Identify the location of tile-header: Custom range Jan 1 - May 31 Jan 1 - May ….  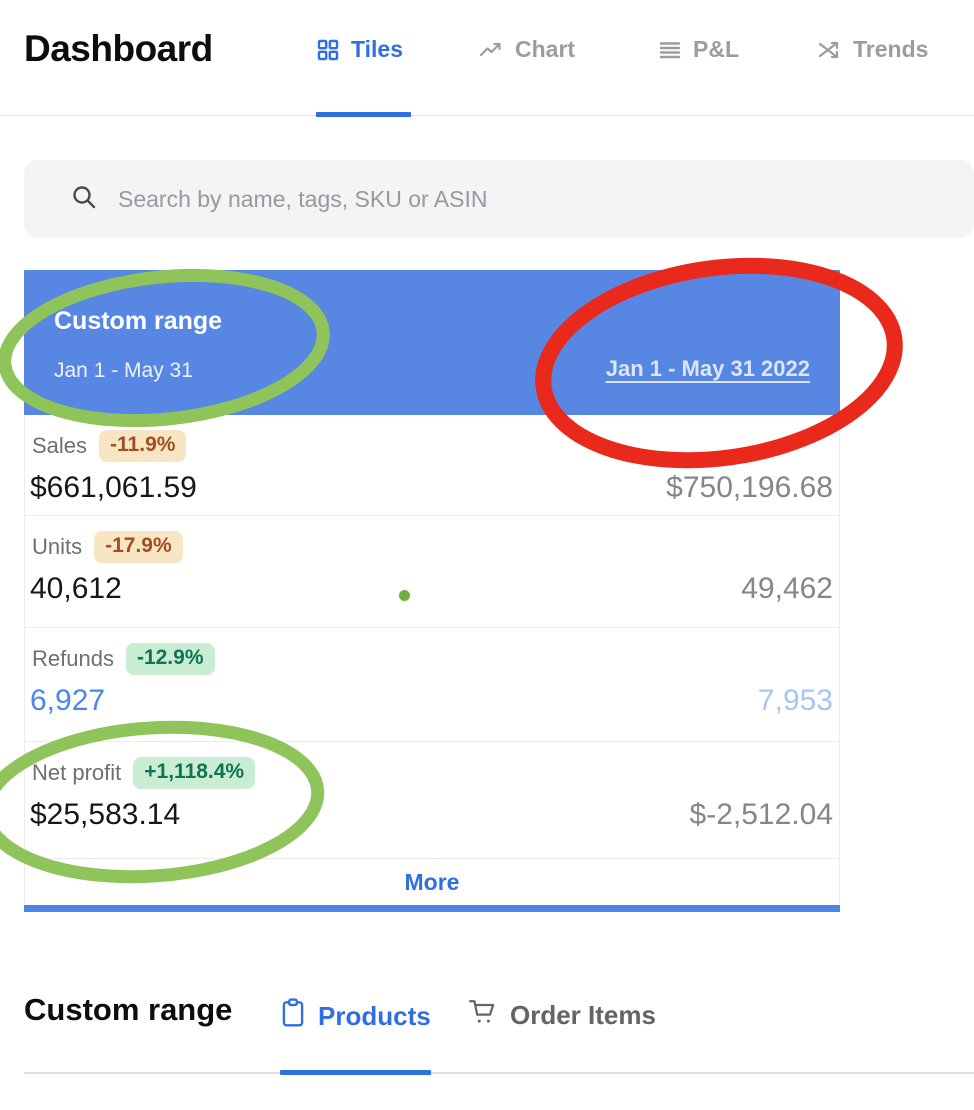
(432, 342).